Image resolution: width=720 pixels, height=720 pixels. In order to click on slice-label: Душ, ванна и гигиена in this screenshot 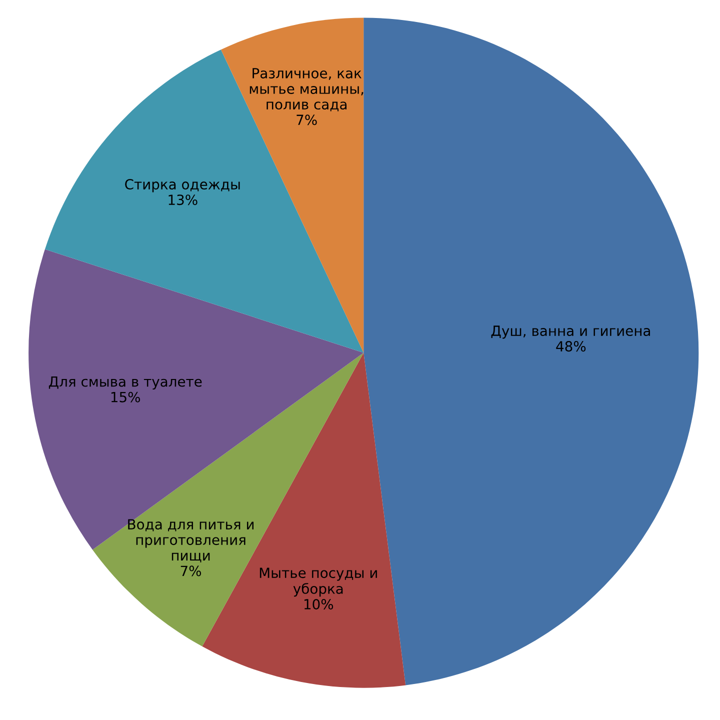, I will do `click(570, 332)`.